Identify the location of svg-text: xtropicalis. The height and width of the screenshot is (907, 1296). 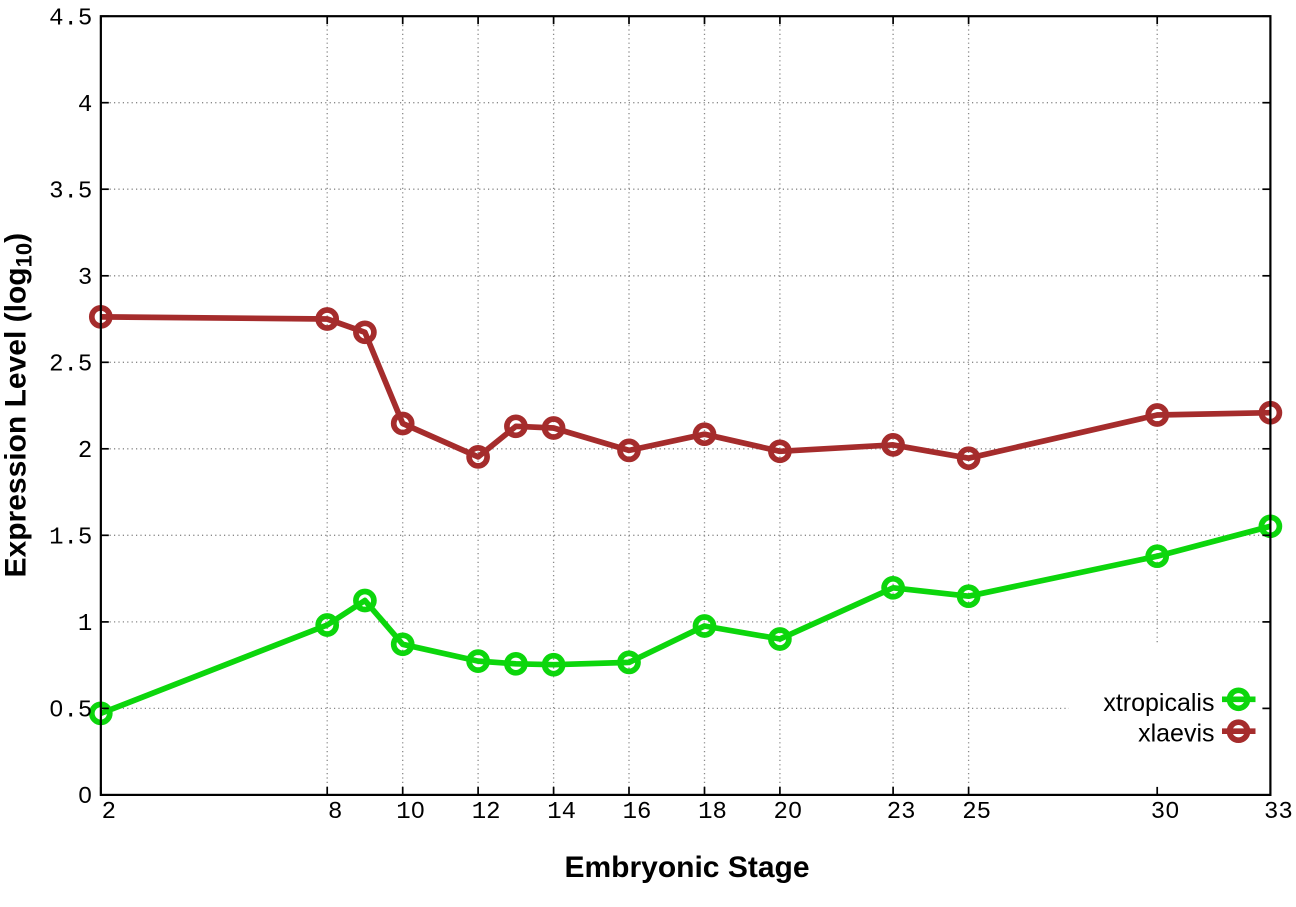
(1158, 703).